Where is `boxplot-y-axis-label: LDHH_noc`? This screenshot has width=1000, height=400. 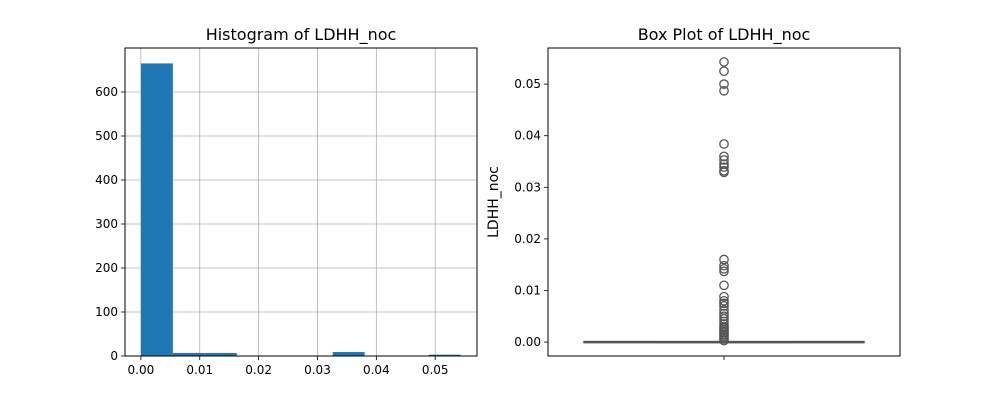 boxplot-y-axis-label: LDHH_noc is located at coordinates (494, 202).